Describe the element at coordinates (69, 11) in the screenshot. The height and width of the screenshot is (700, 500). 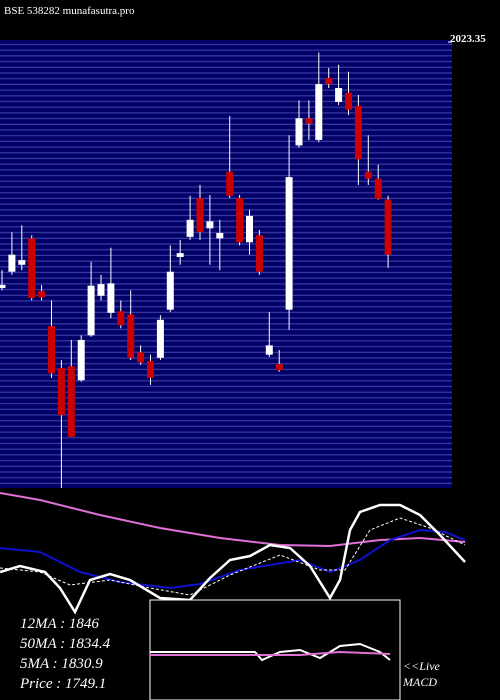
I see `chart-title: BSE 538282 munafasutra.pro` at that location.